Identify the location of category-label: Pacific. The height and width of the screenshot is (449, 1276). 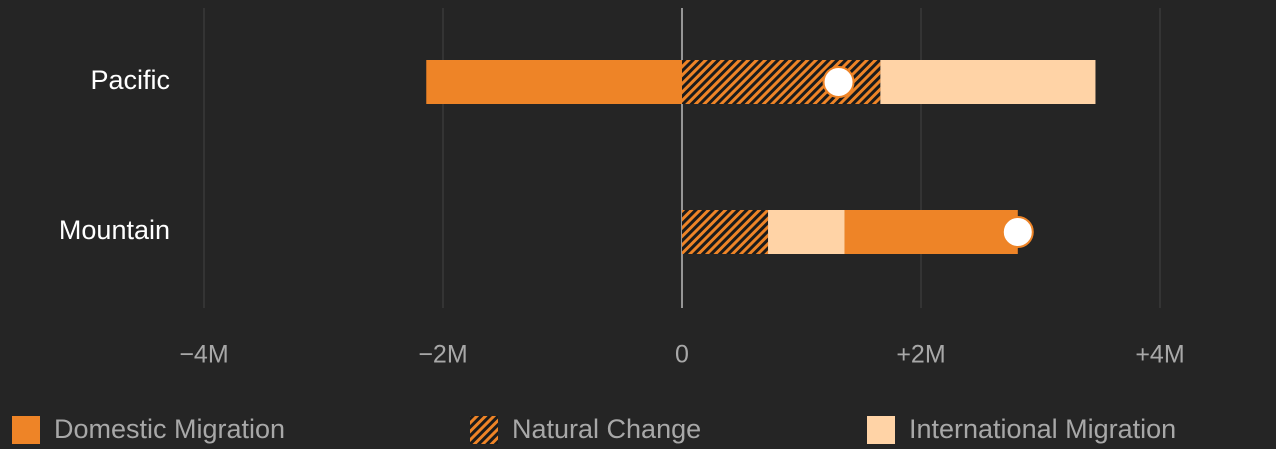
(130, 80).